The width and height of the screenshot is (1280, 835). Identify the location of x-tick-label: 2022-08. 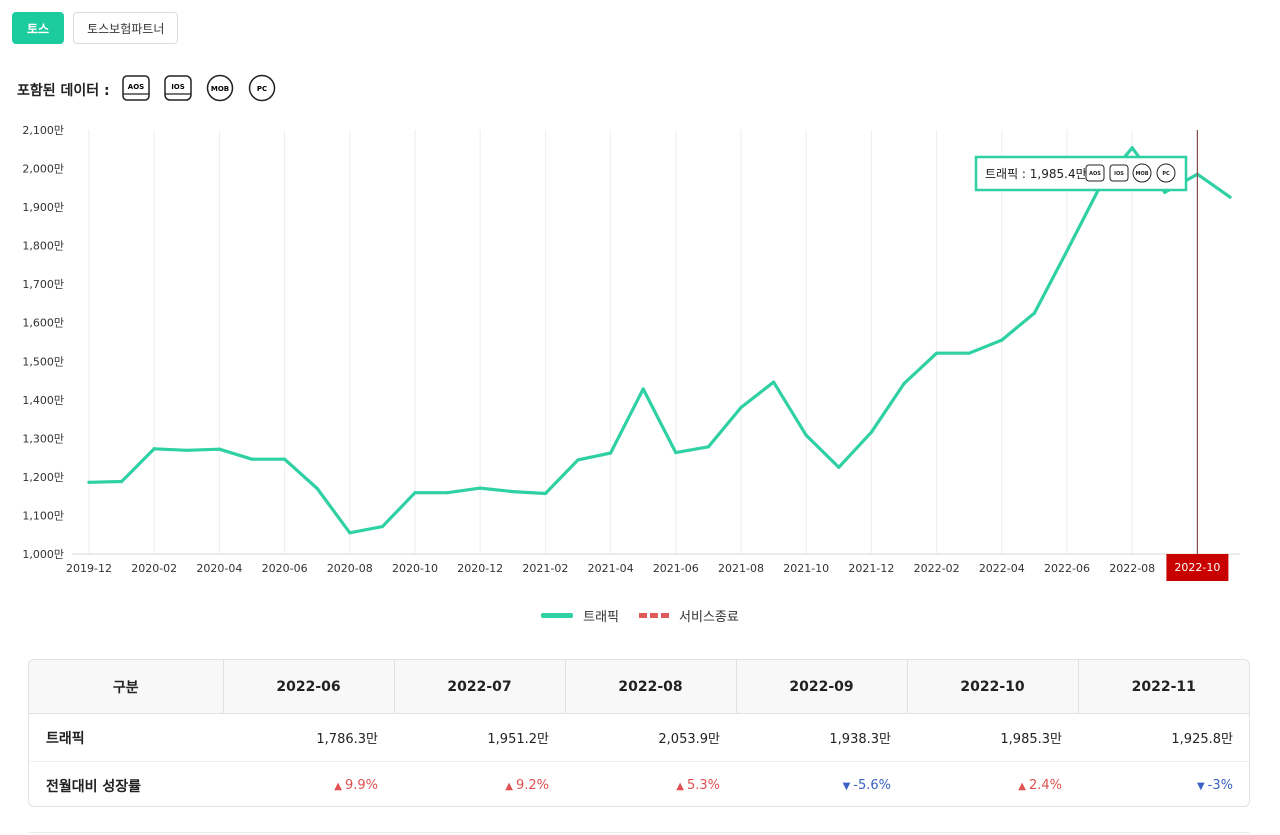
(1132, 568).